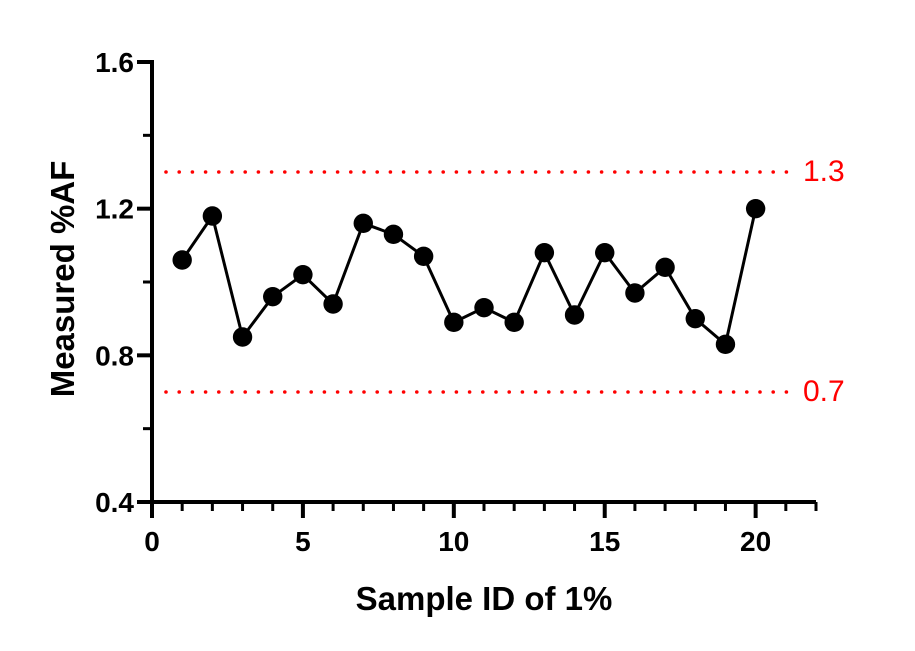 The height and width of the screenshot is (651, 915). I want to click on reference-line-label-upper: 1.3, so click(824, 171).